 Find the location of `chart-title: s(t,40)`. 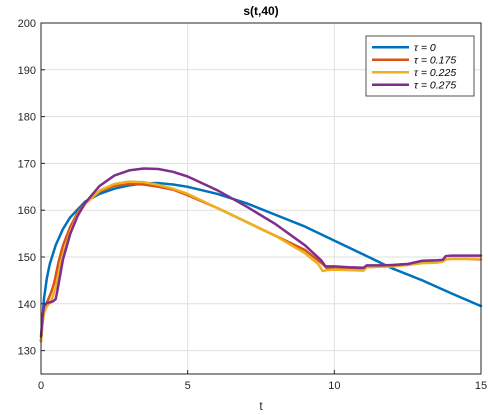

chart-title: s(t,40) is located at coordinates (260, 11).